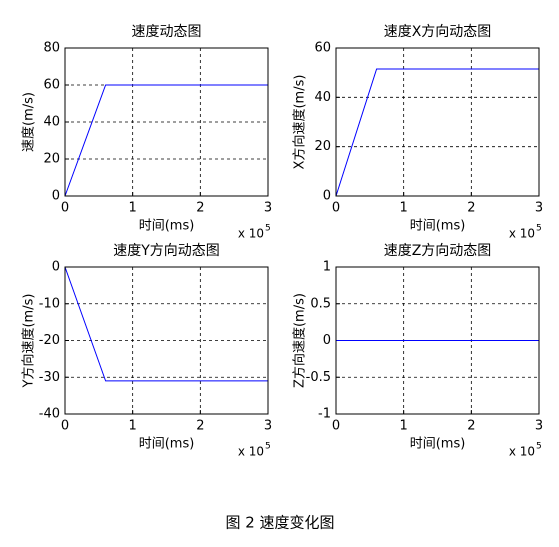 The height and width of the screenshot is (547, 559). I want to click on chart-title: 速度Z方向动态图, so click(438, 251).